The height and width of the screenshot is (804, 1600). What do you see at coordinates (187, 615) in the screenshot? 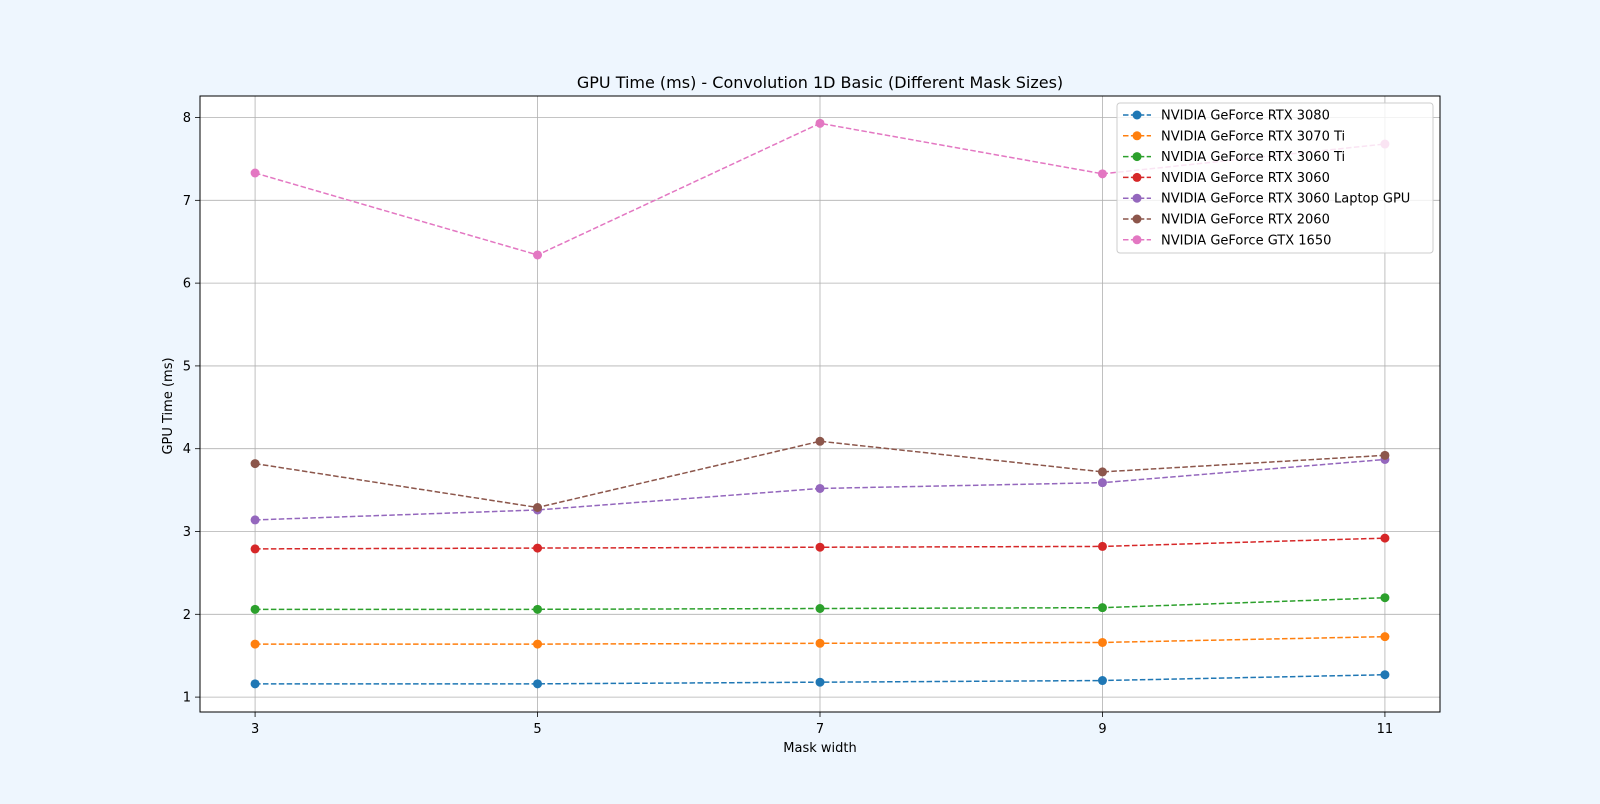
I see `y-tick-label: 2` at bounding box center [187, 615].